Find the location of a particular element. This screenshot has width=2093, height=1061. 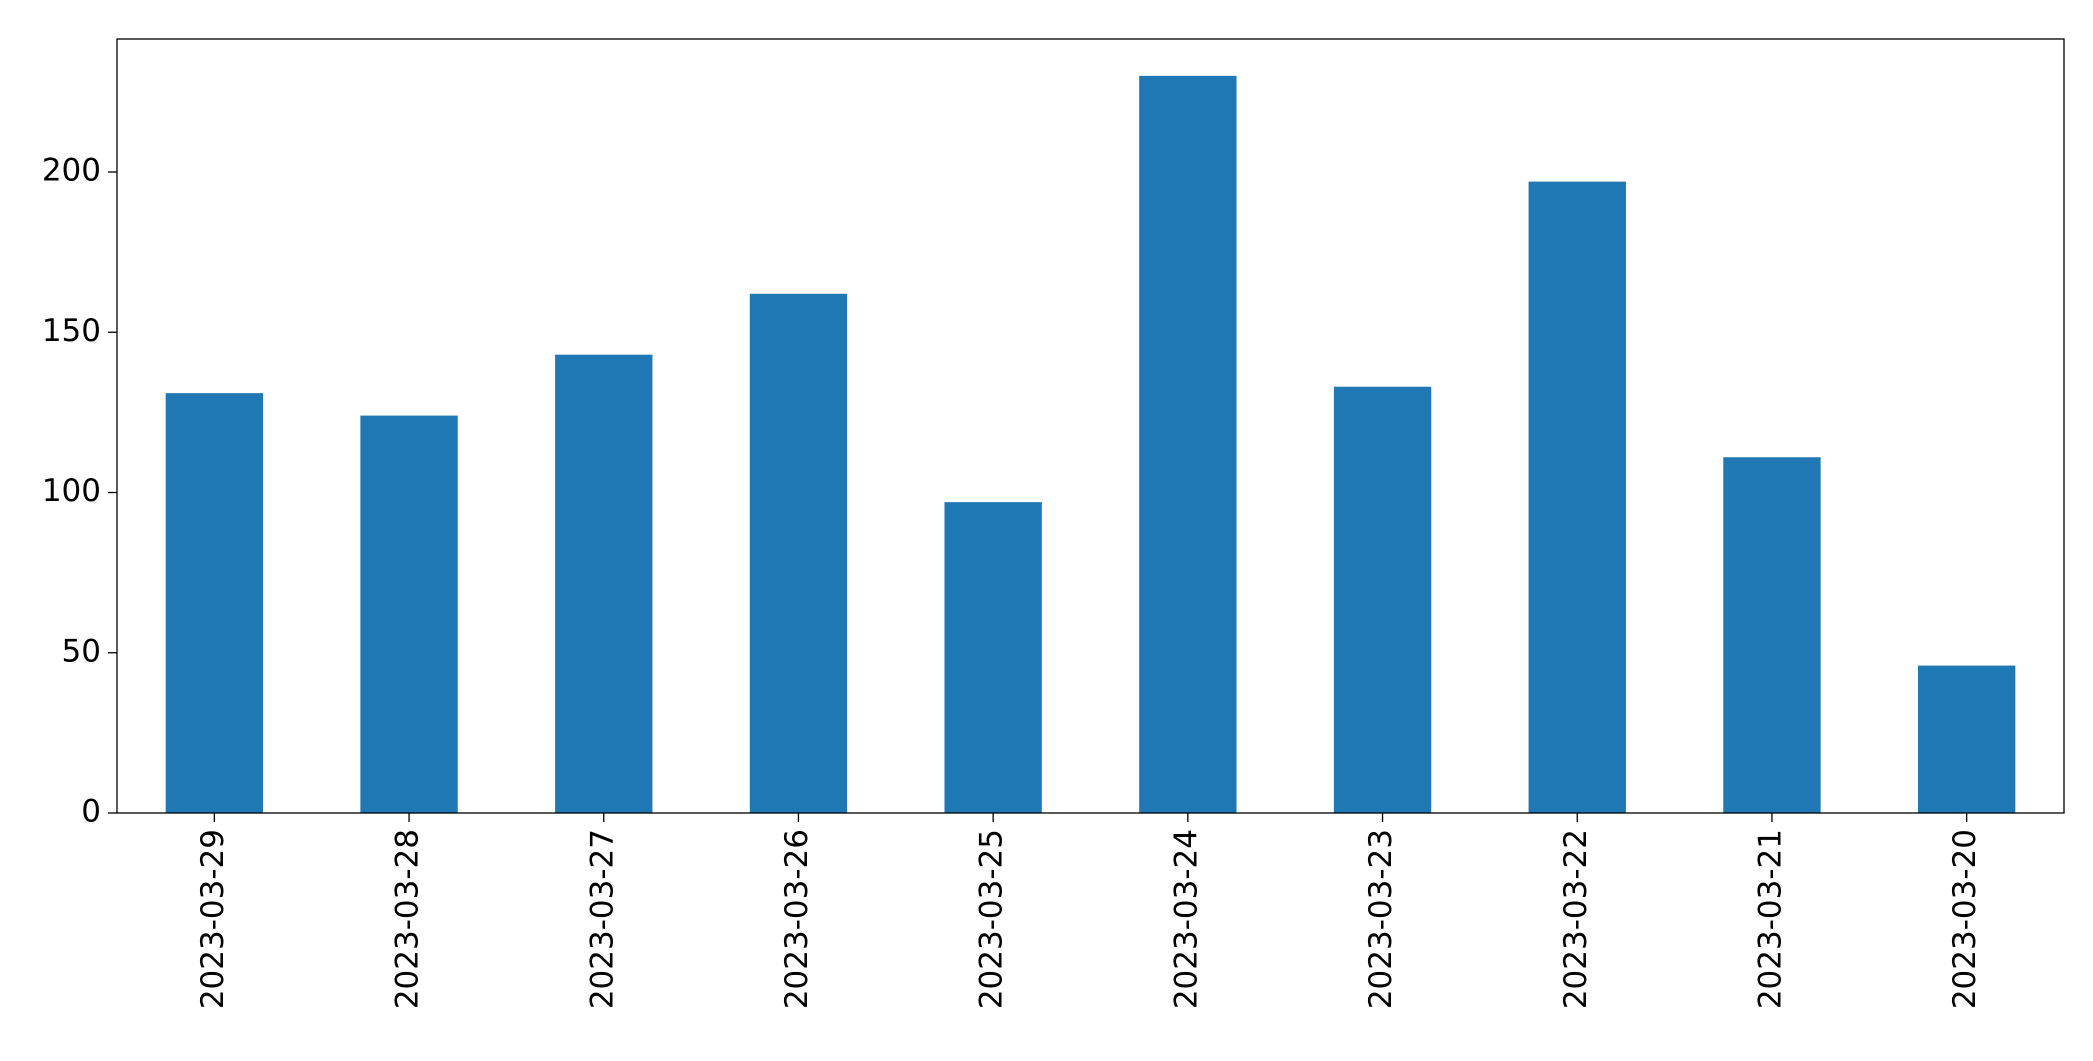

x-tick-label: 2023-03-24 is located at coordinates (1186, 919).